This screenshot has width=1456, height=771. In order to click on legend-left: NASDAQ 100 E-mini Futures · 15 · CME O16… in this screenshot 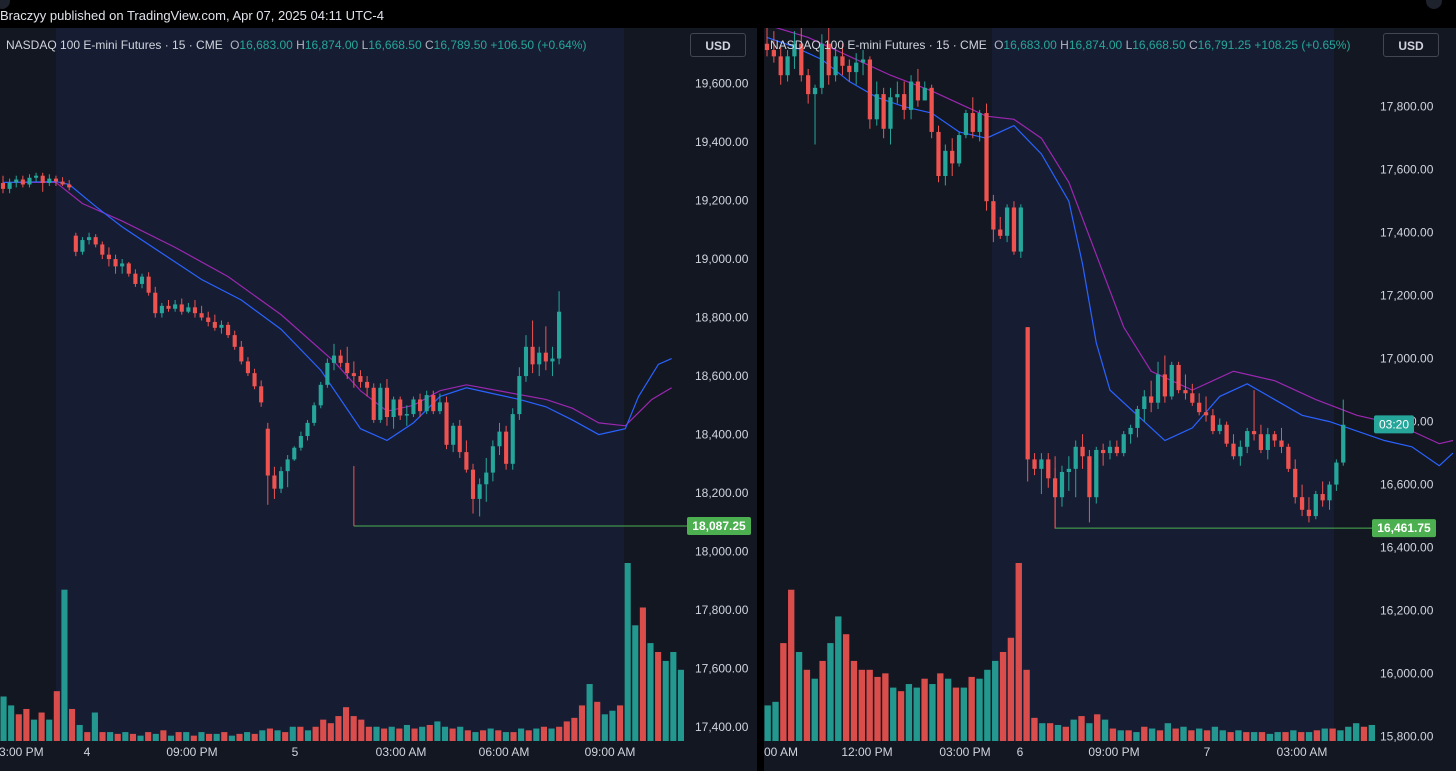, I will do `click(296, 45)`.